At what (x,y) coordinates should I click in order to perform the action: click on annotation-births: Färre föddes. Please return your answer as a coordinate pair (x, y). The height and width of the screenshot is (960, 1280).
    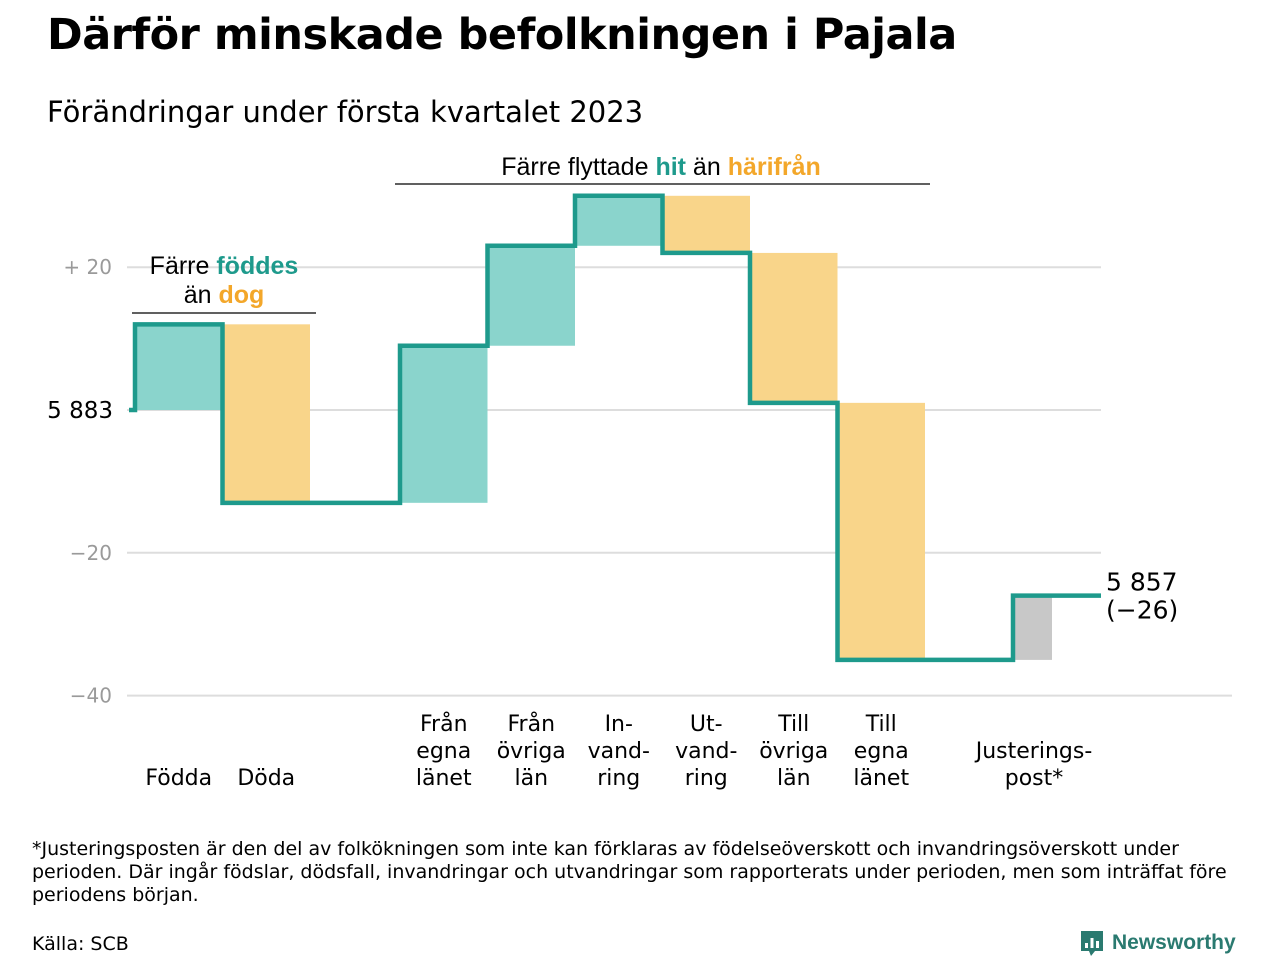
    Looking at the image, I should click on (224, 266).